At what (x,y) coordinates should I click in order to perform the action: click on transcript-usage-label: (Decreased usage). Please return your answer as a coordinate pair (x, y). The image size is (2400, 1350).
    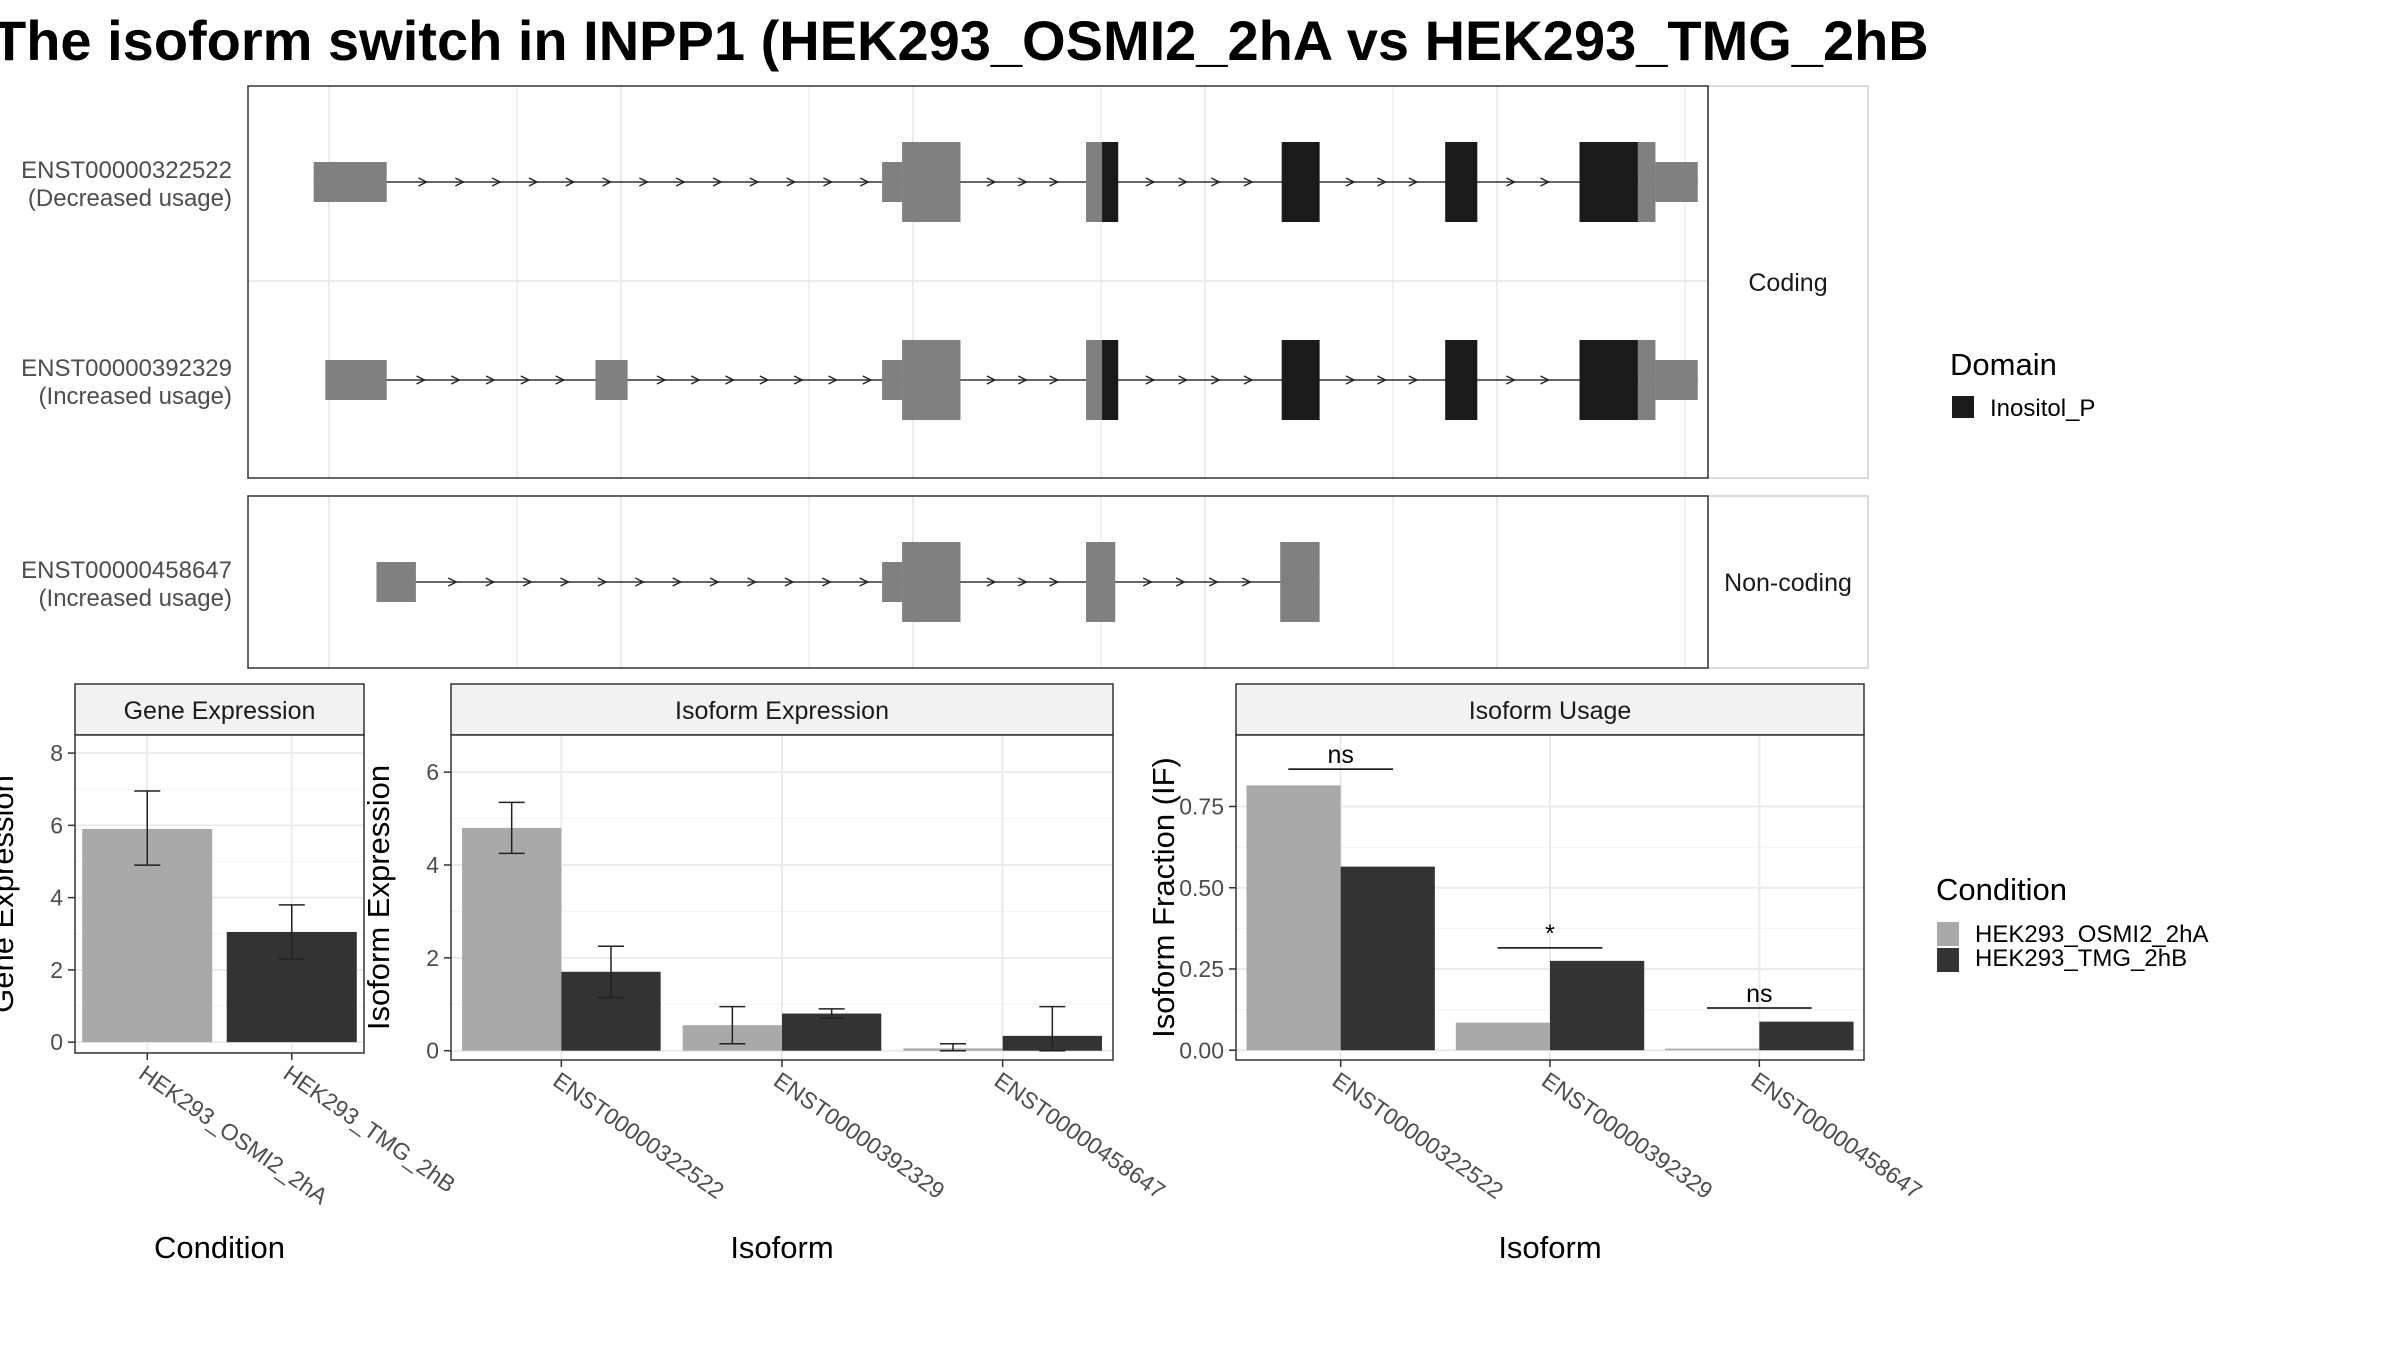
    Looking at the image, I should click on (130, 198).